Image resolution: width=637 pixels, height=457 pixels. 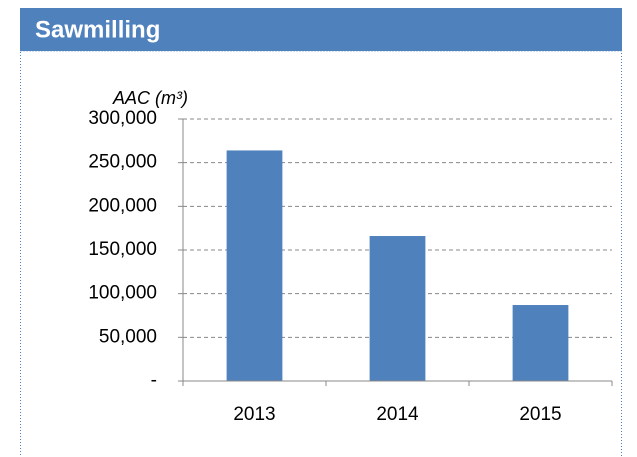 What do you see at coordinates (540, 414) in the screenshot?
I see `x-tick-label: 2015` at bounding box center [540, 414].